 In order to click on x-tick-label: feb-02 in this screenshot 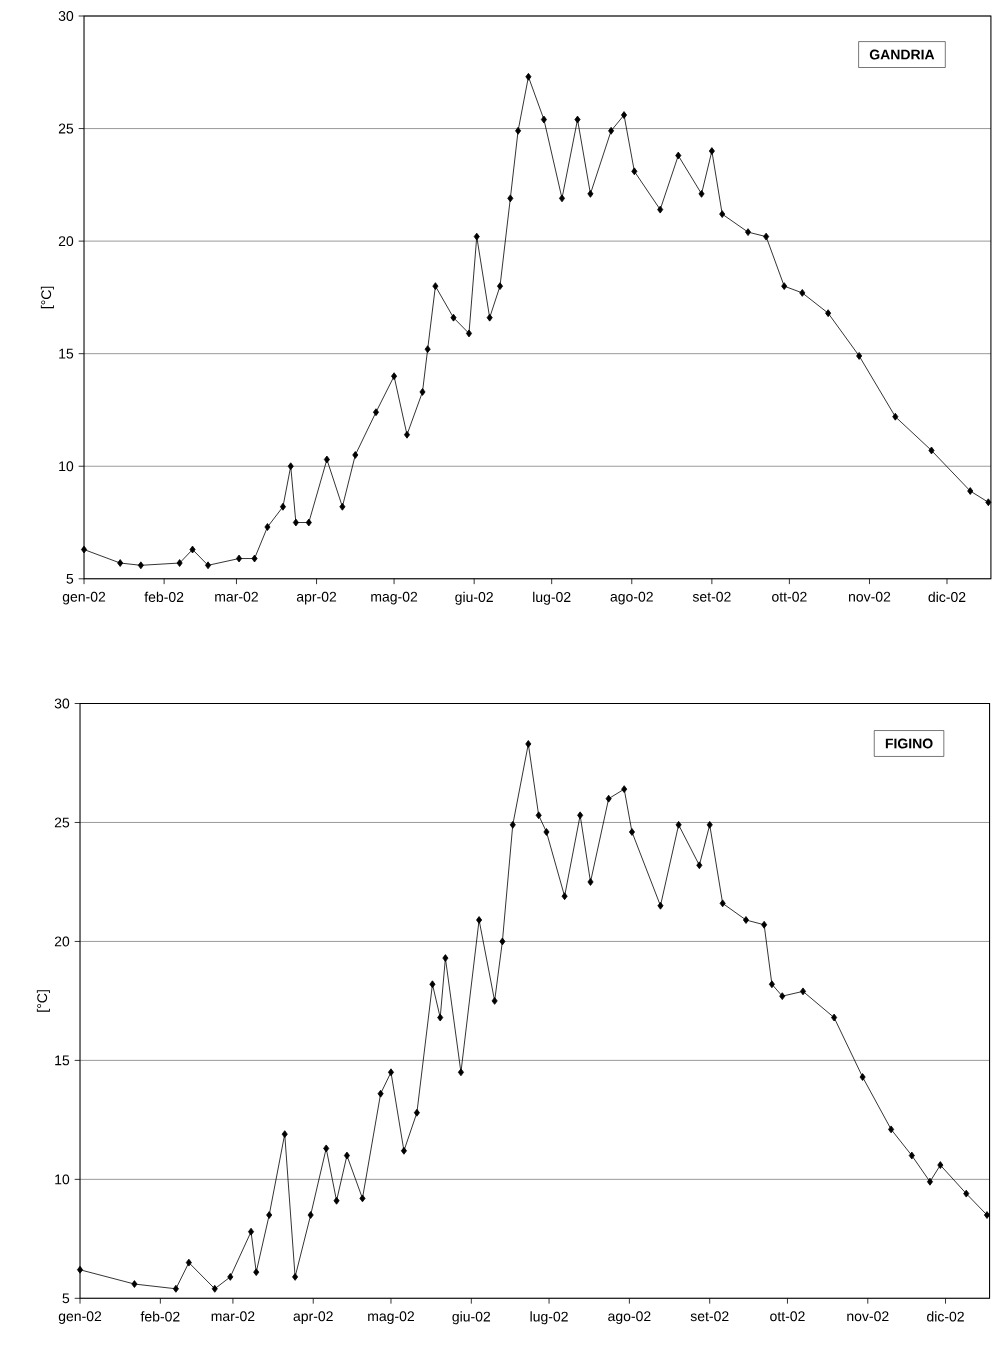, I will do `click(160, 1316)`.